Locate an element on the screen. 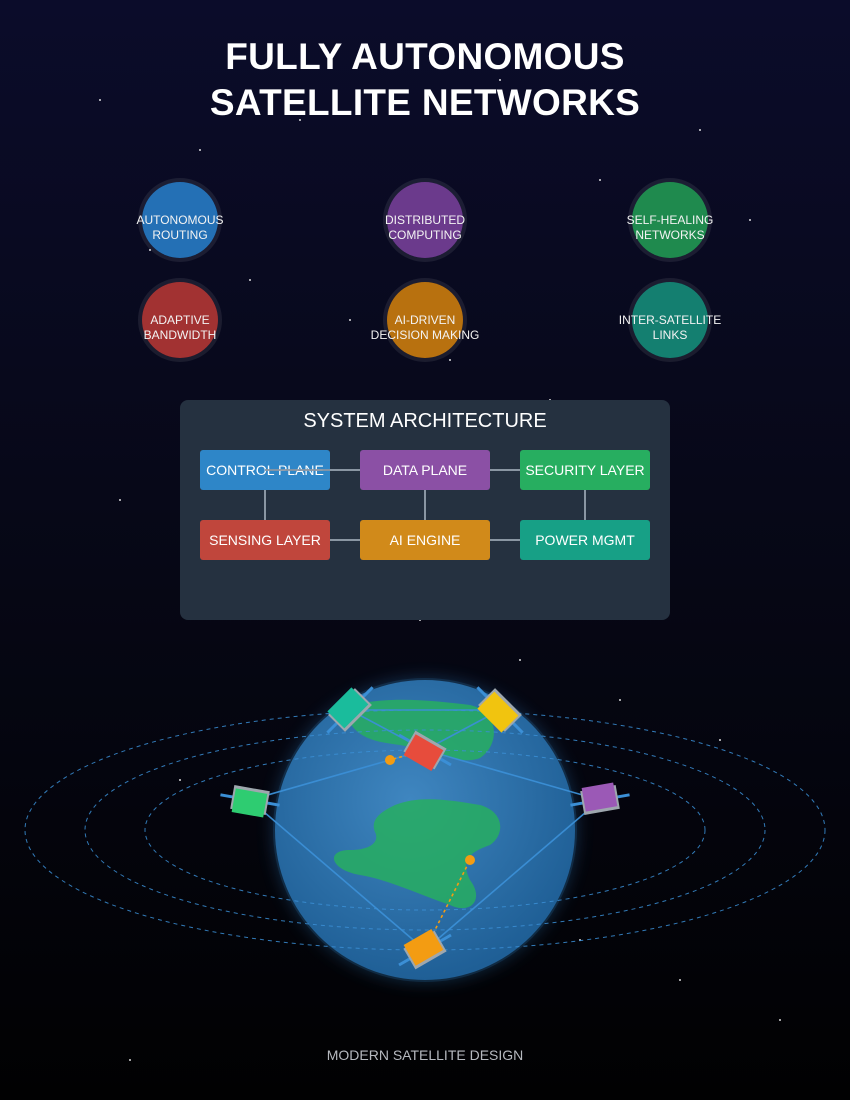  feature-circle-autonomous-routing is located at coordinates (180, 220).